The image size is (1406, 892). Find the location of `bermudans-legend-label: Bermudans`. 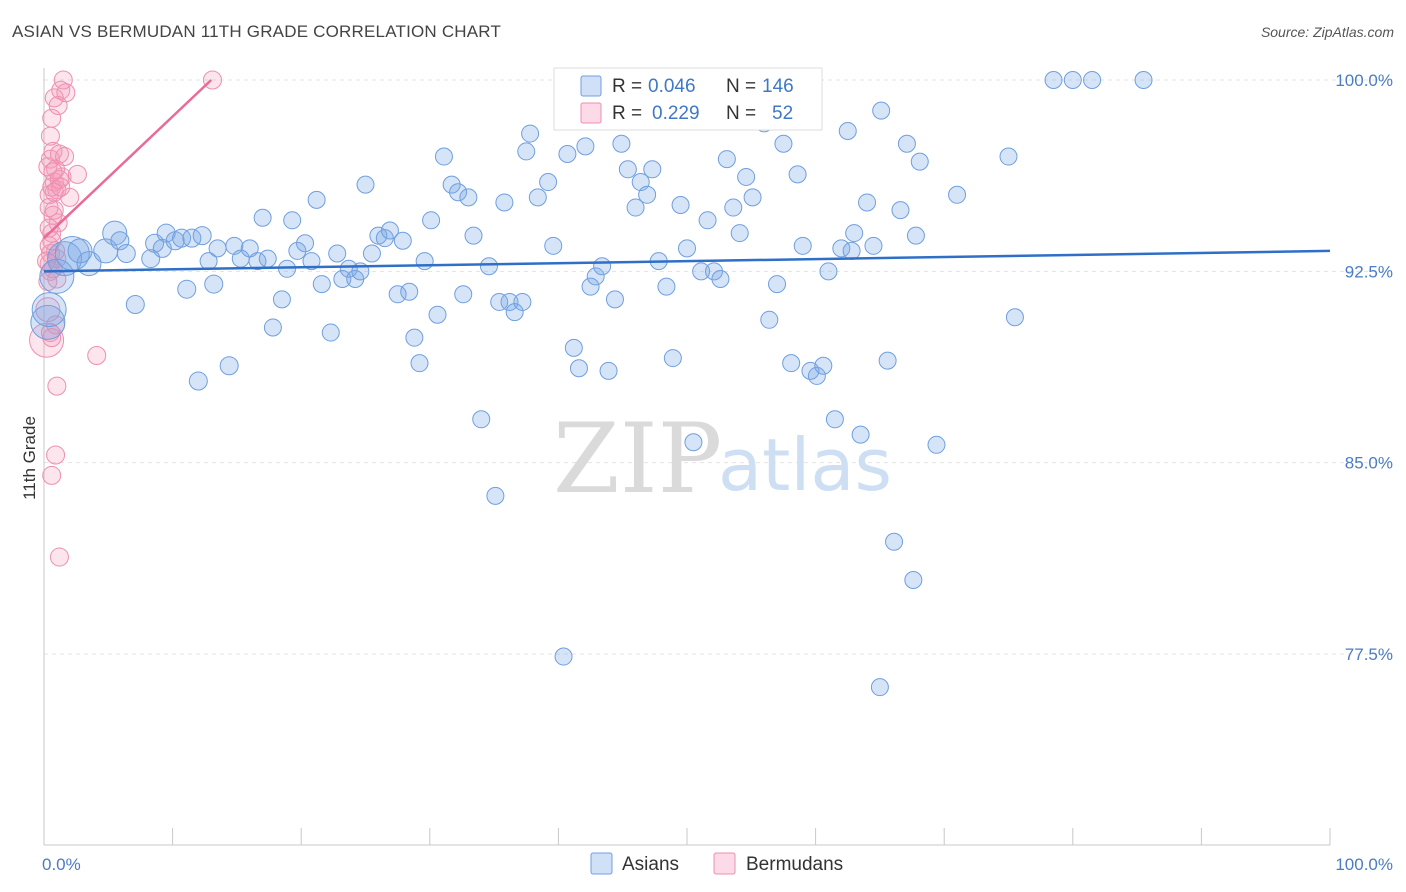

bermudans-legend-label: Bermudans is located at coordinates (794, 864).